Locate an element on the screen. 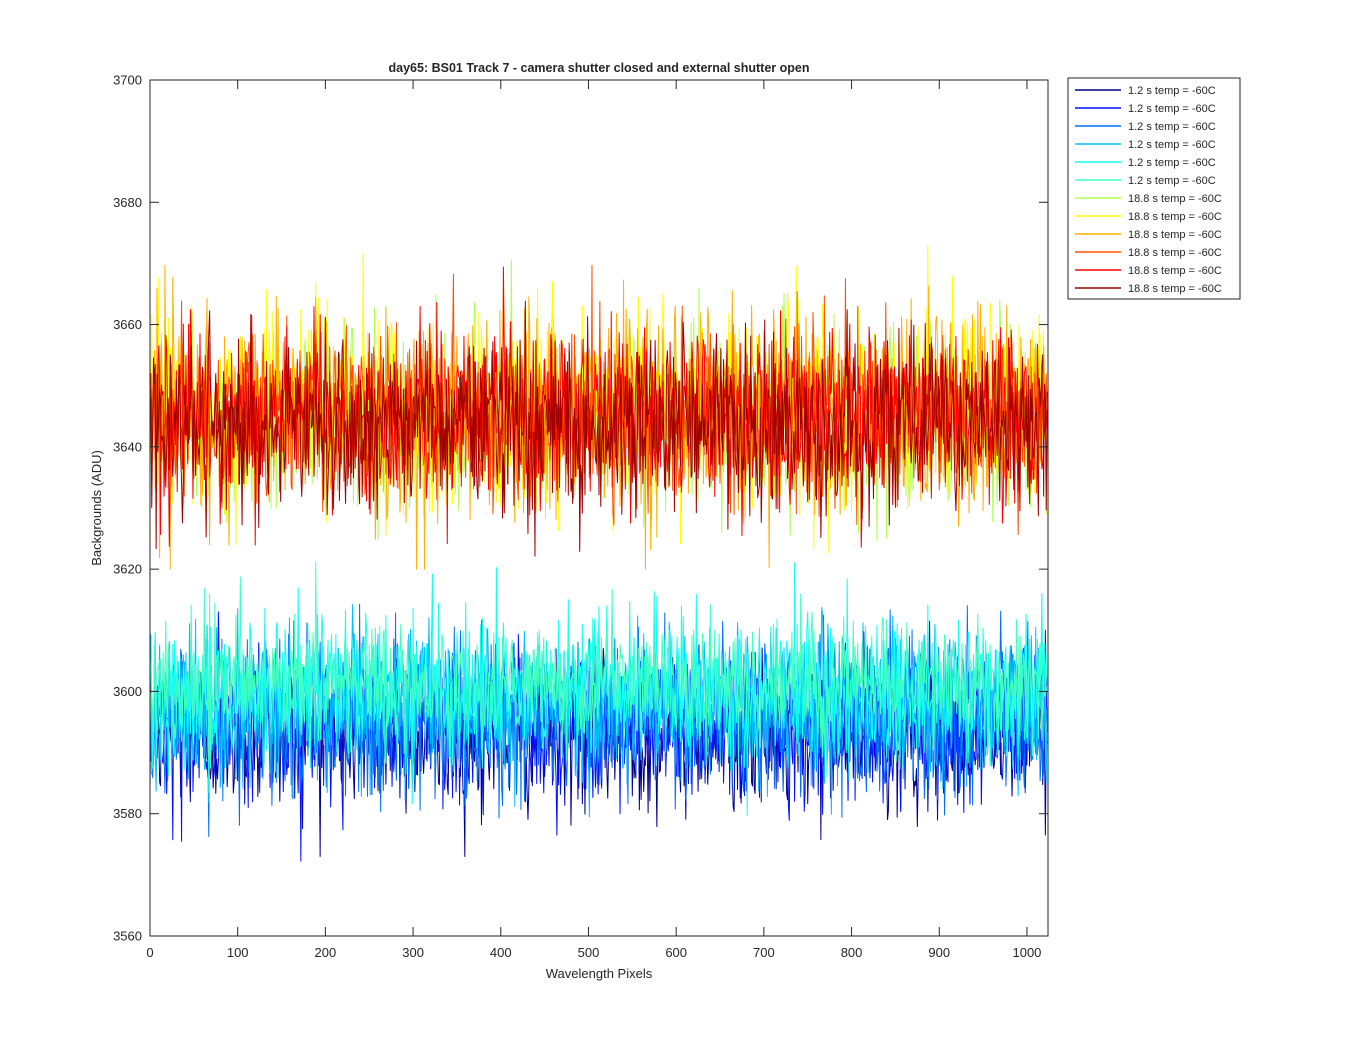 Image resolution: width=1350 pixels, height=1050 pixels. x-tick-label: 1000 is located at coordinates (1026, 952).